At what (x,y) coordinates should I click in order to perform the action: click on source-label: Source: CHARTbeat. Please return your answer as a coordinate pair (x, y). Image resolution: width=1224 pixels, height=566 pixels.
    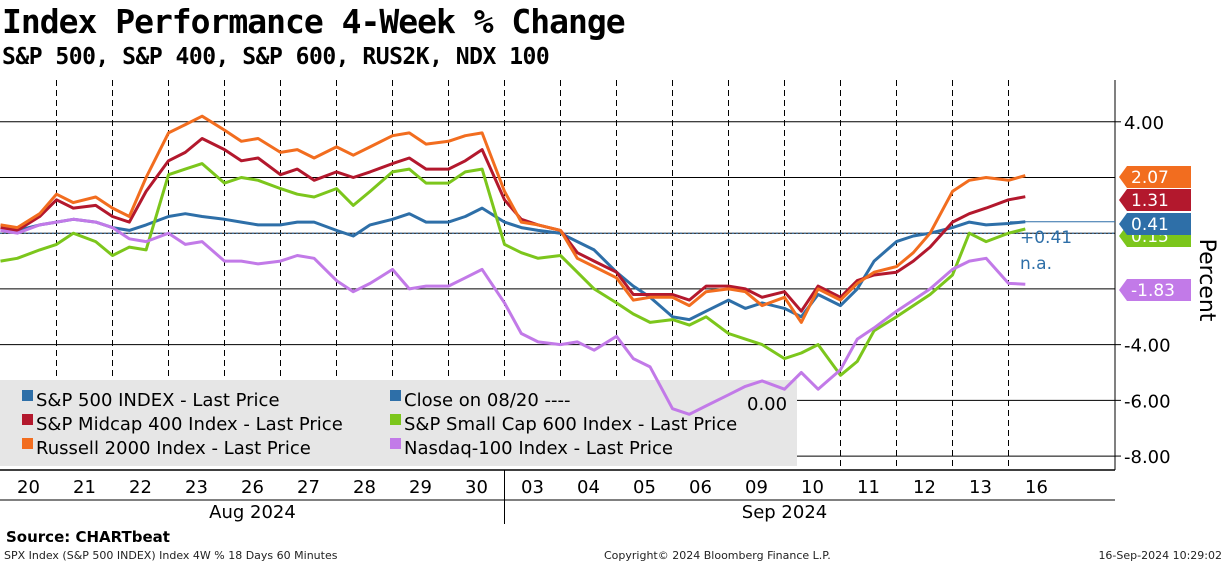
    Looking at the image, I should click on (88, 537).